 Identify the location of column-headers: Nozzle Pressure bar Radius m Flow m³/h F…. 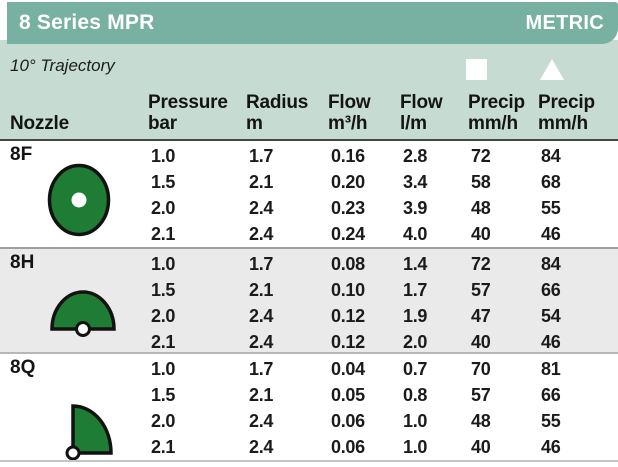
(309, 113).